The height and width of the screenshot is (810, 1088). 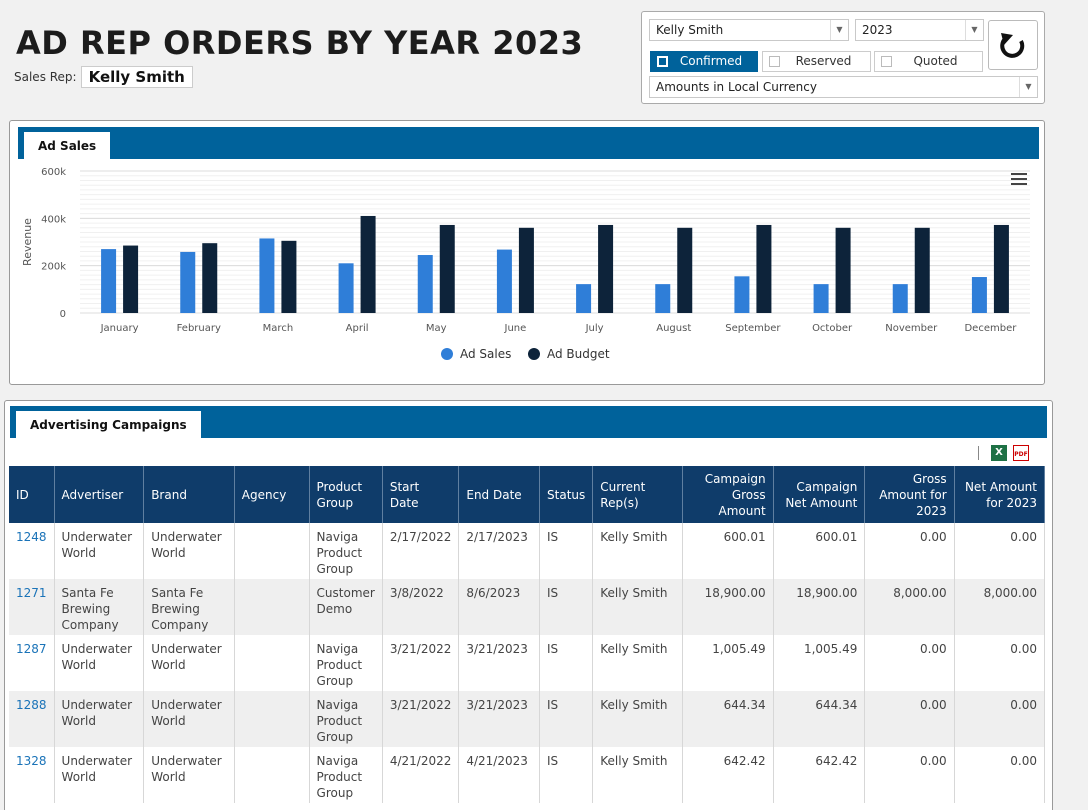 I want to click on x-tick-label: September, so click(x=753, y=328).